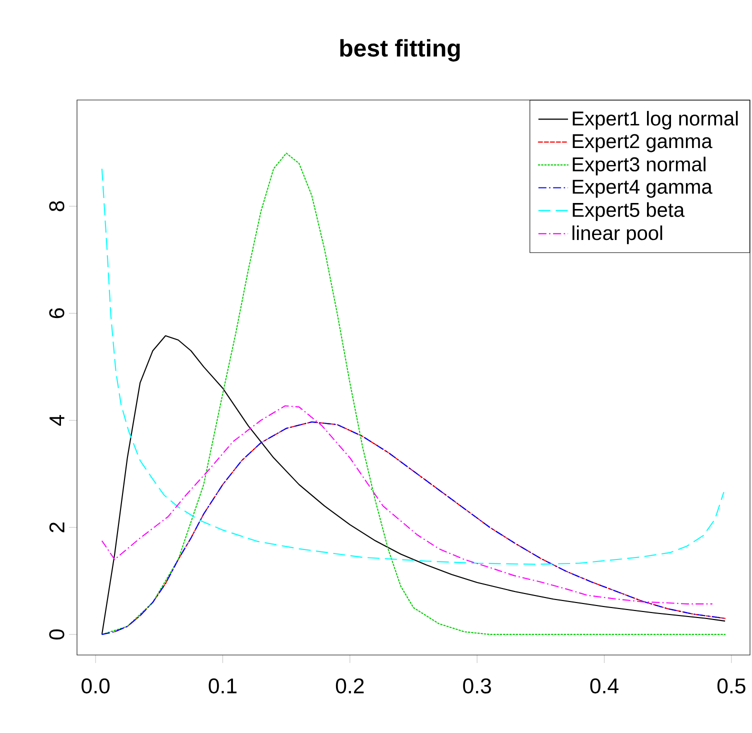  Describe the element at coordinates (56, 206) in the screenshot. I see `y-tick-label: 8` at that location.